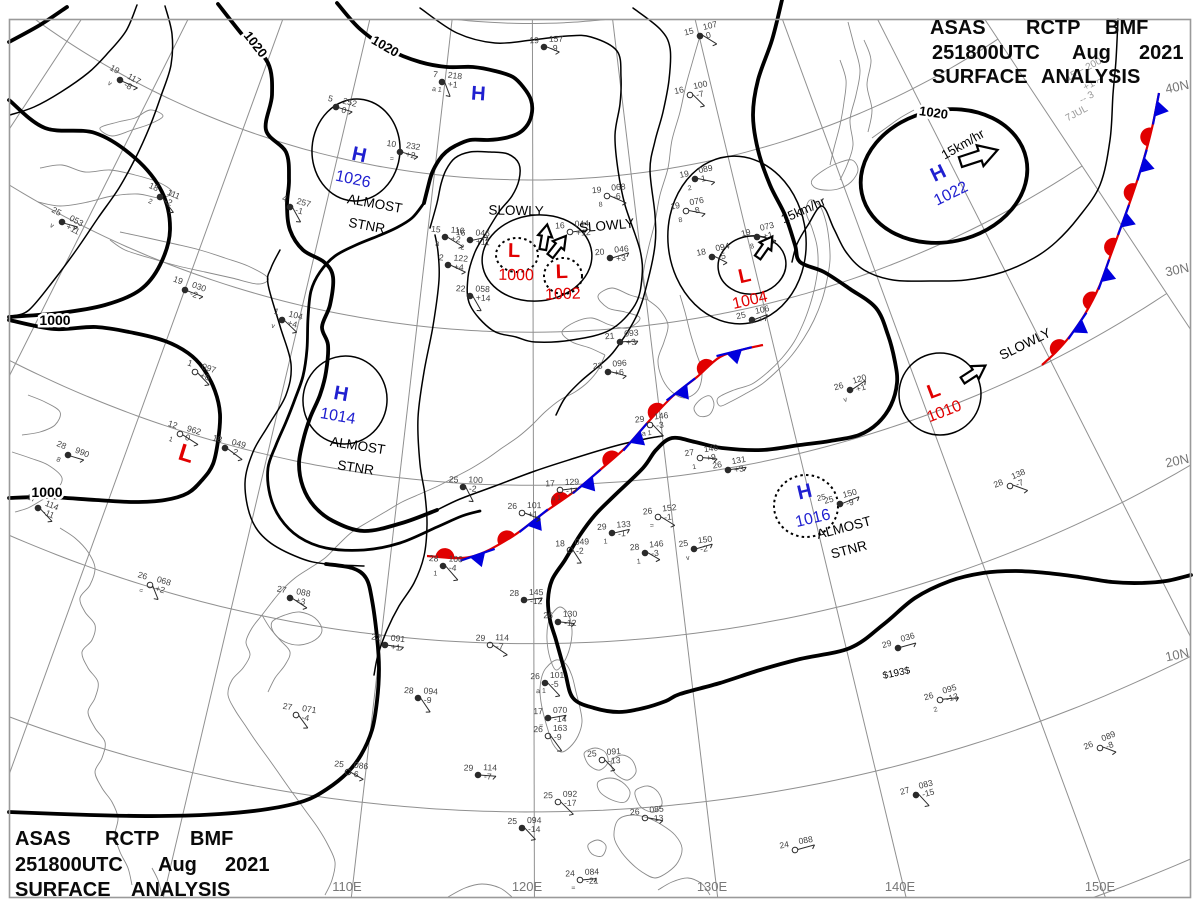 This screenshot has width=1200, height=920. Describe the element at coordinates (784, 845) in the screenshot. I see `svg-text: 24` at that location.